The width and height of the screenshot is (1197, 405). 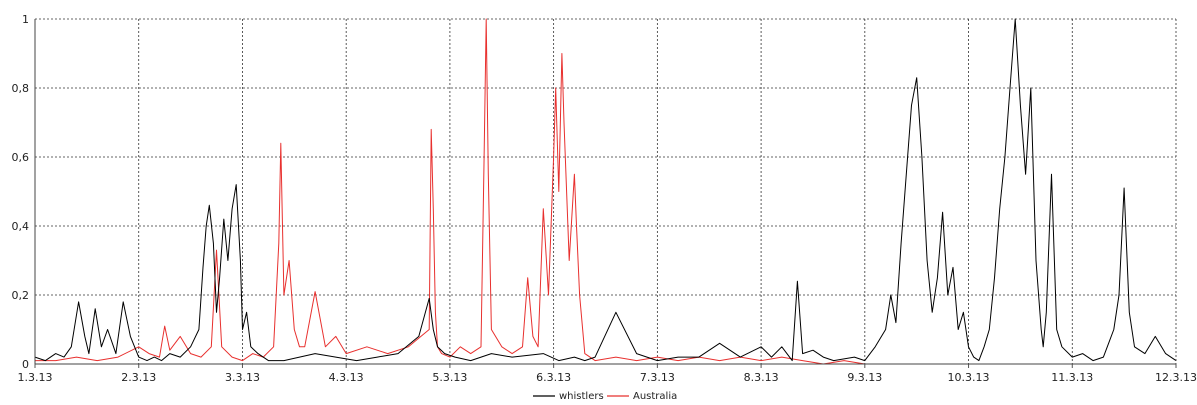 What do you see at coordinates (553, 377) in the screenshot?
I see `x-tick-label: 6.3.13` at bounding box center [553, 377].